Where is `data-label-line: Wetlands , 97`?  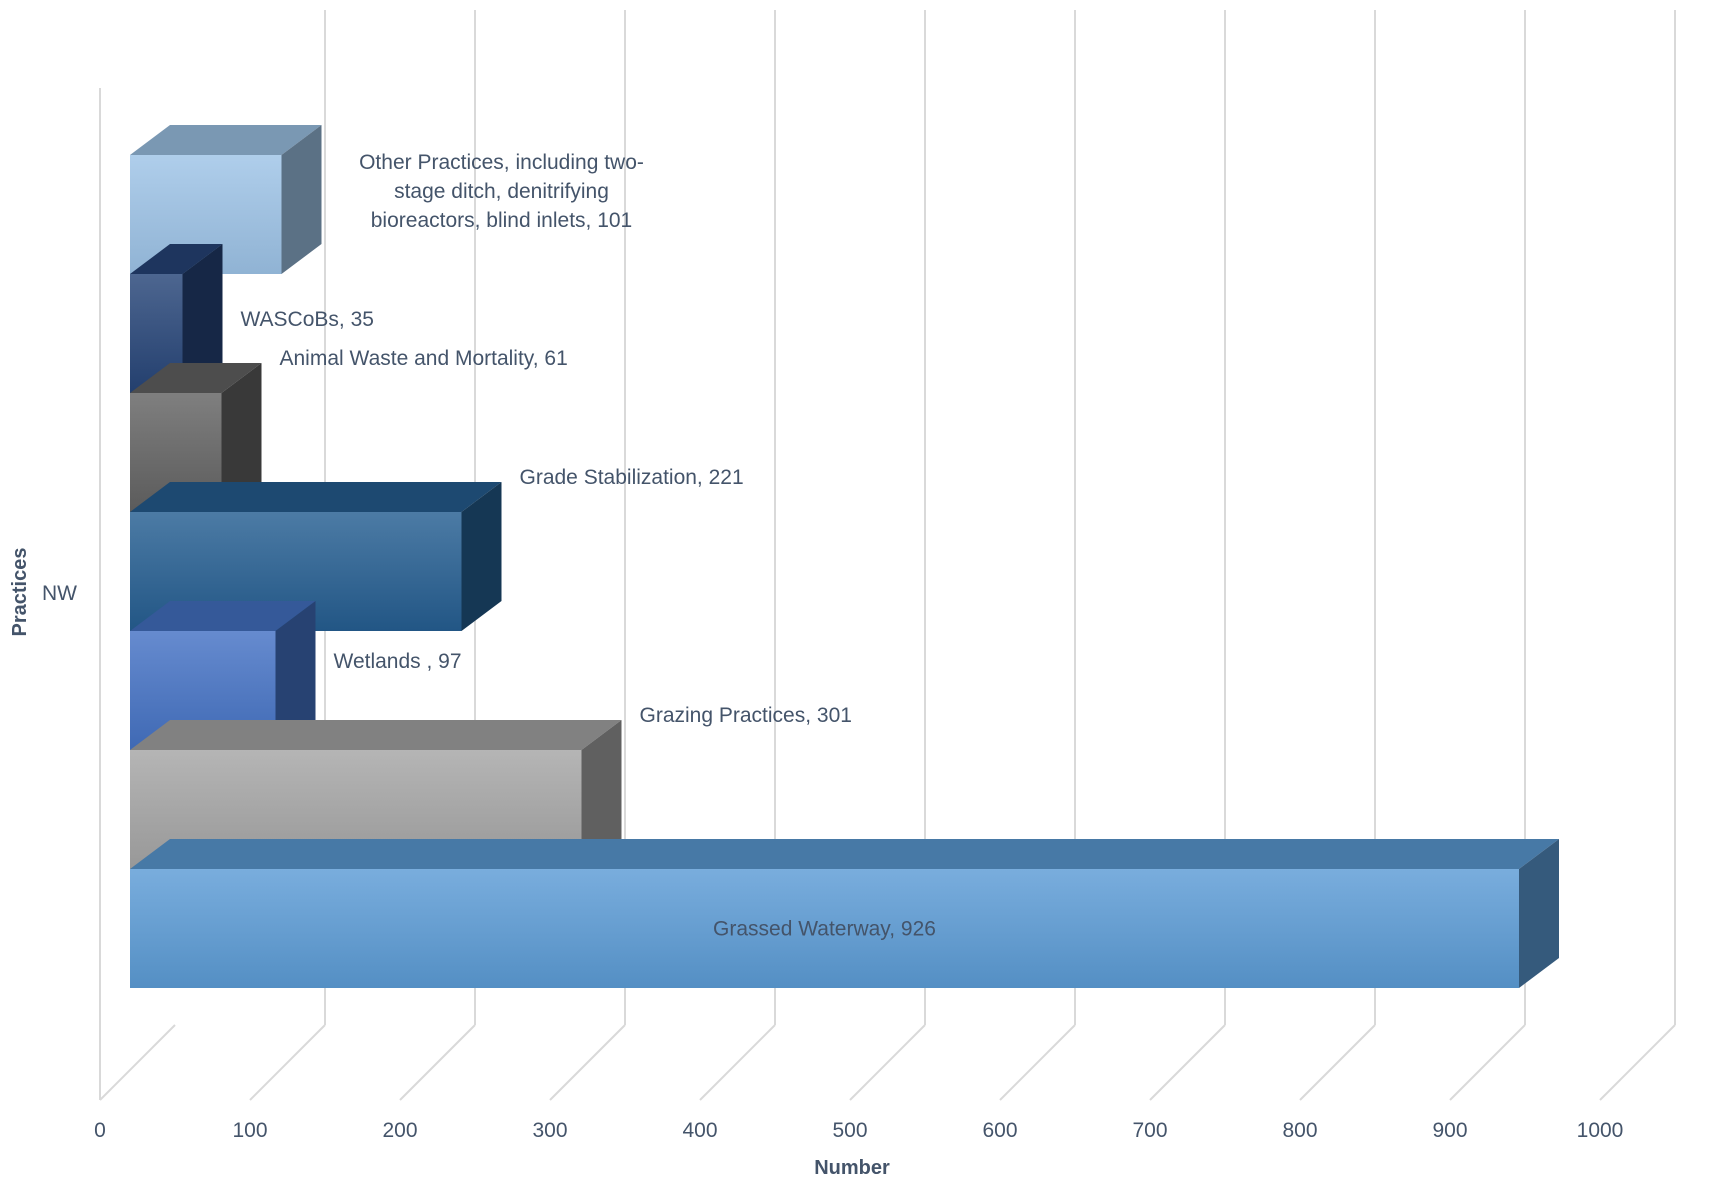
data-label-line: Wetlands , 97 is located at coordinates (398, 661).